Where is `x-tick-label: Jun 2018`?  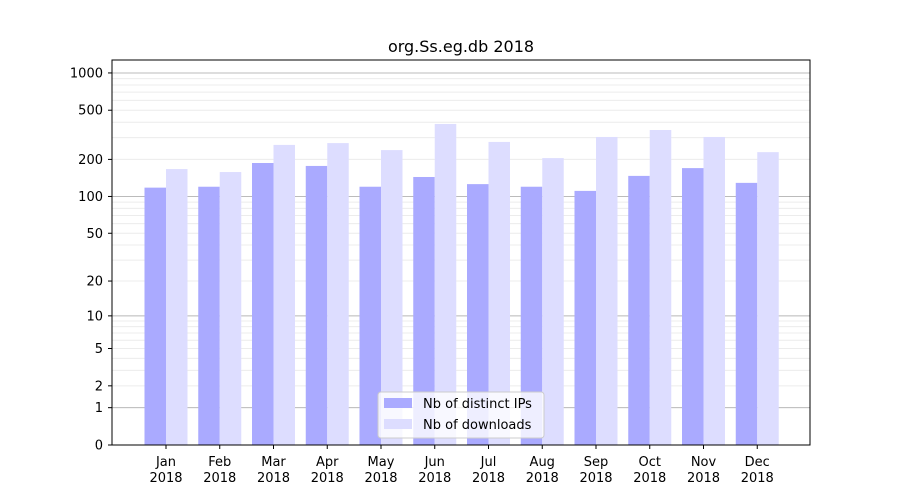 x-tick-label: Jun 2018 is located at coordinates (434, 470).